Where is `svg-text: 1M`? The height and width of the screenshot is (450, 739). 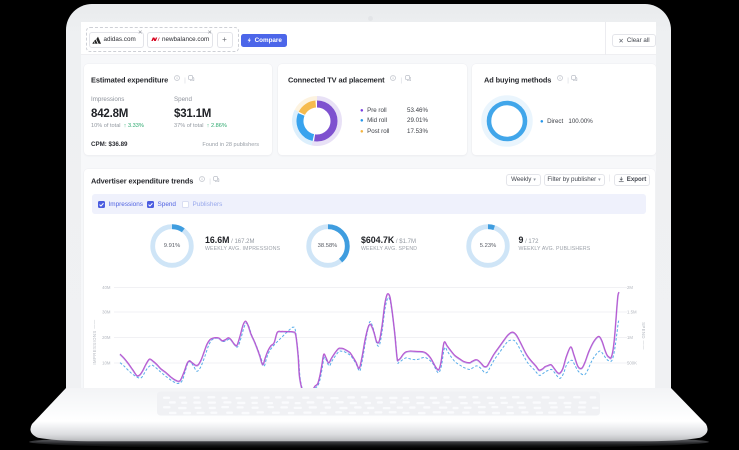 svg-text: 1M is located at coordinates (630, 337).